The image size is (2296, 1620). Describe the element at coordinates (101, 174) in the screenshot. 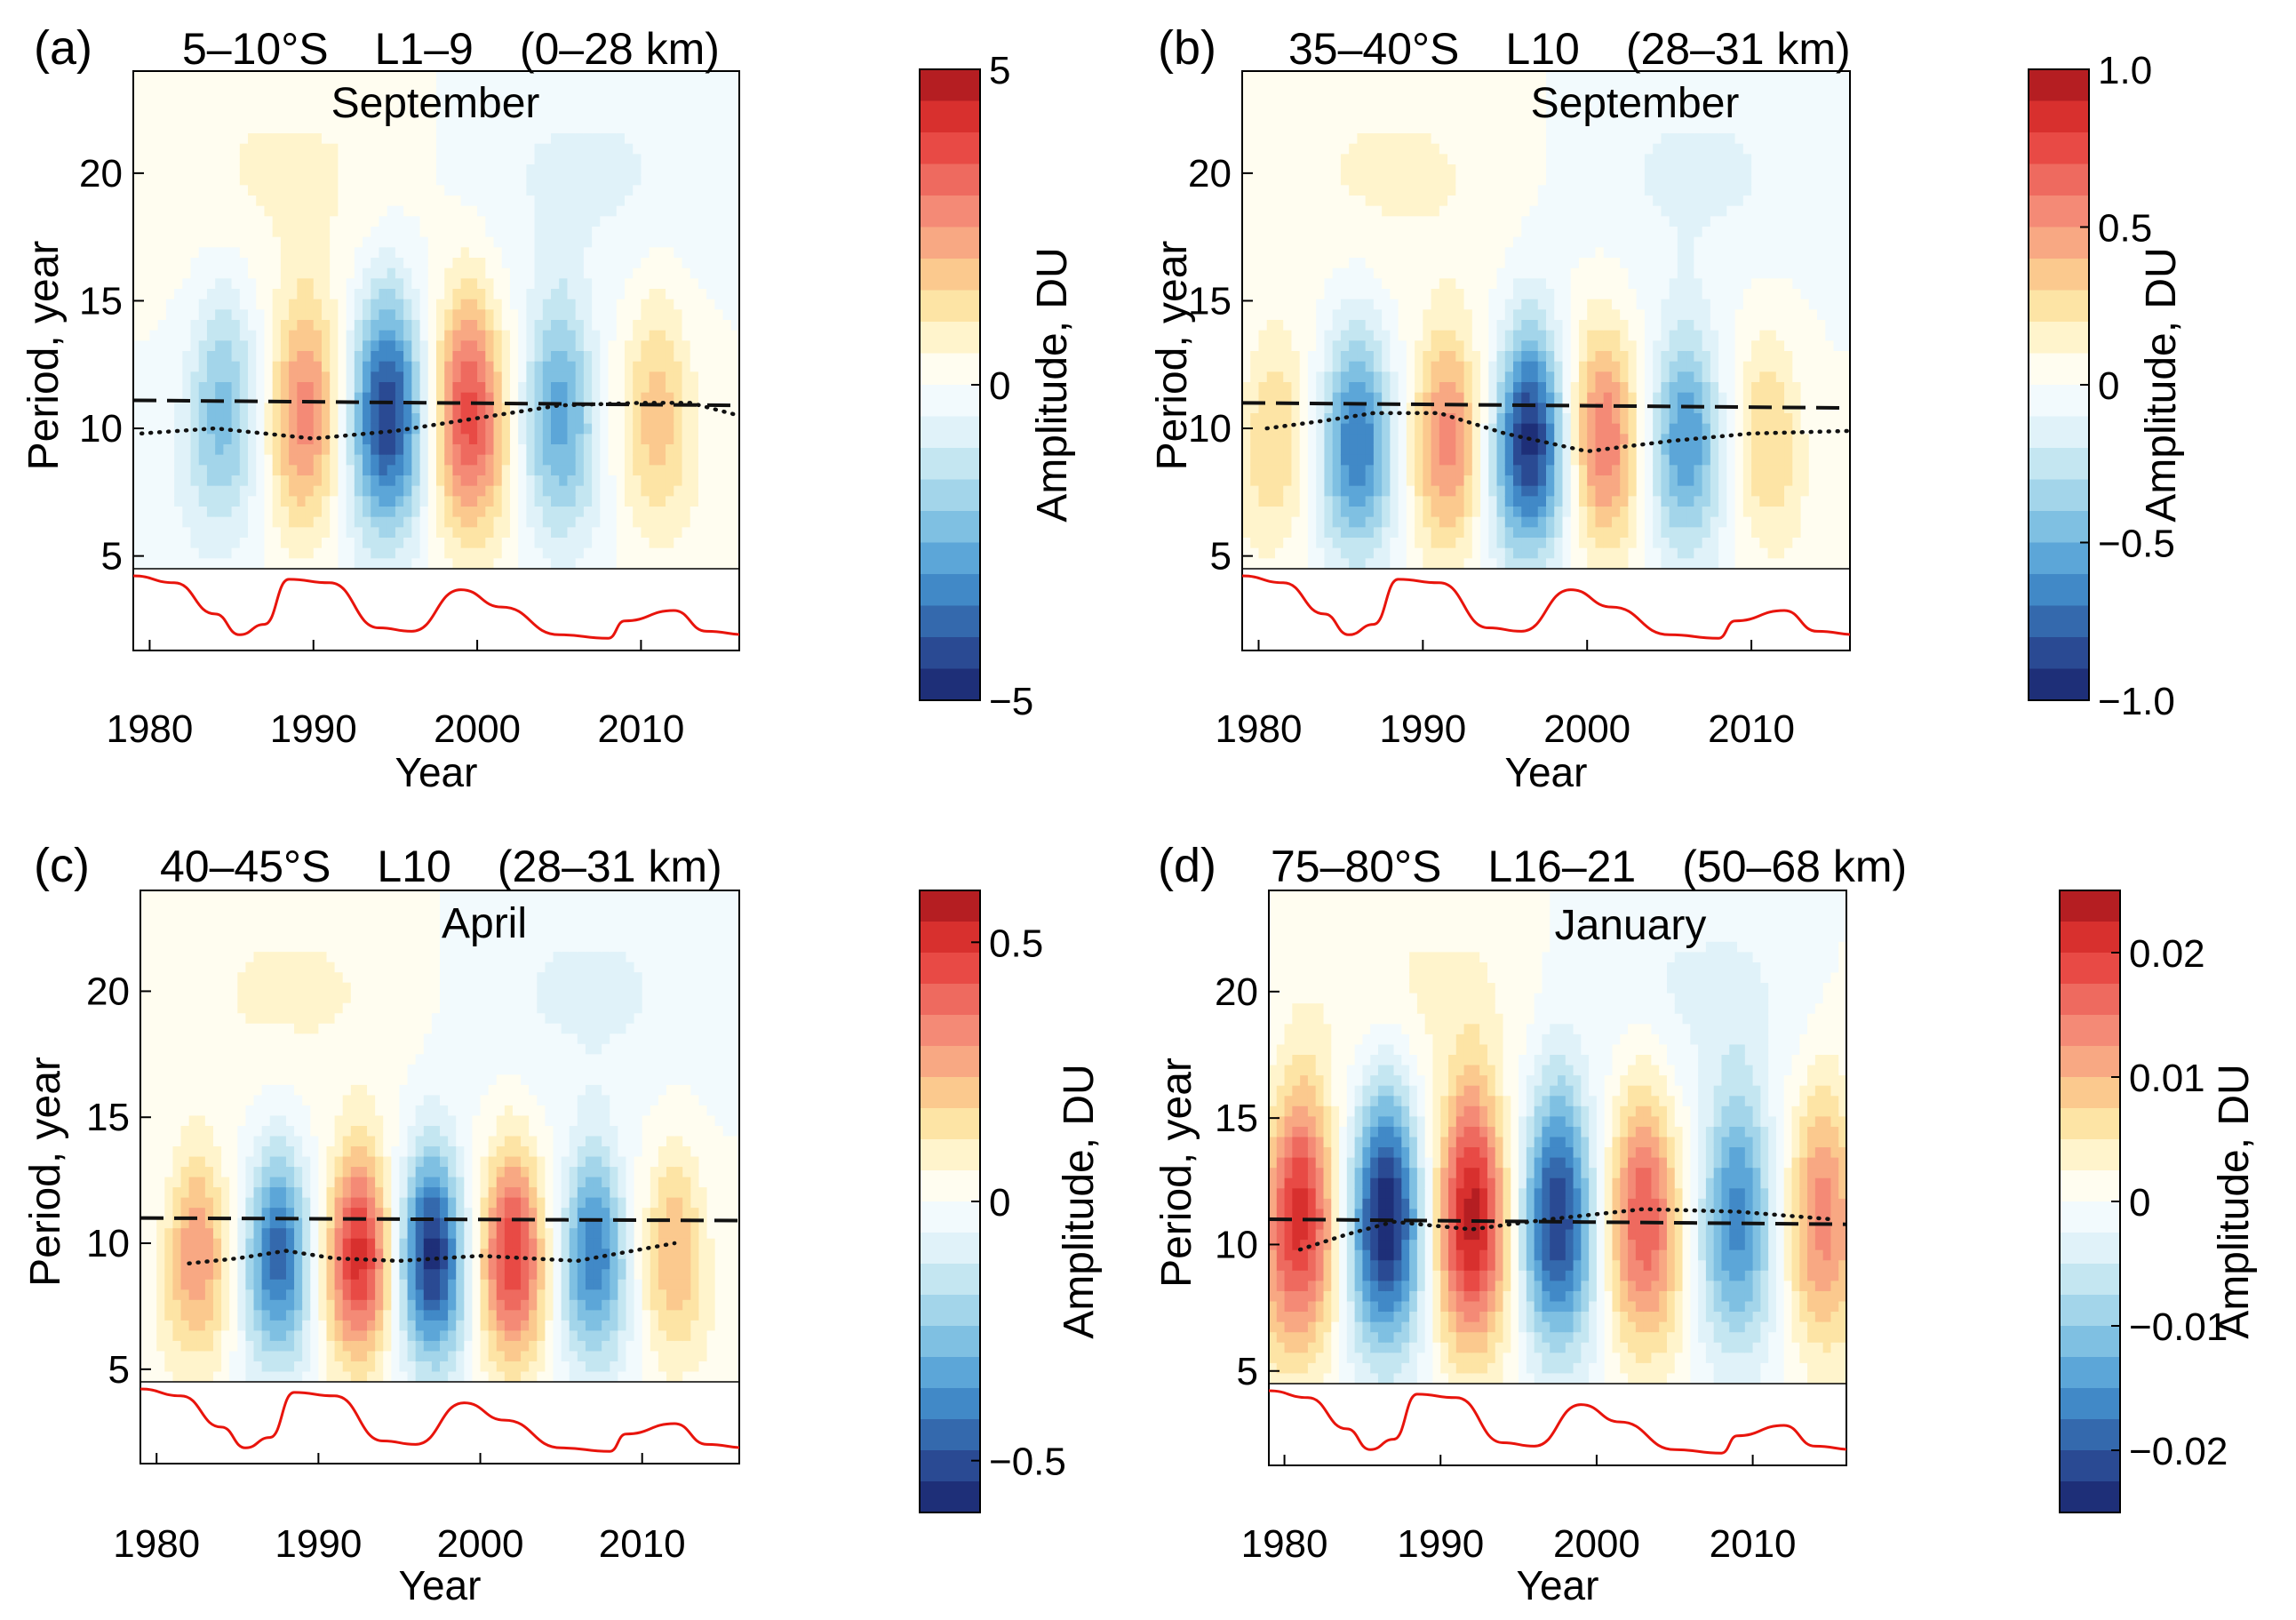

I see `y-tick-label: 20` at that location.